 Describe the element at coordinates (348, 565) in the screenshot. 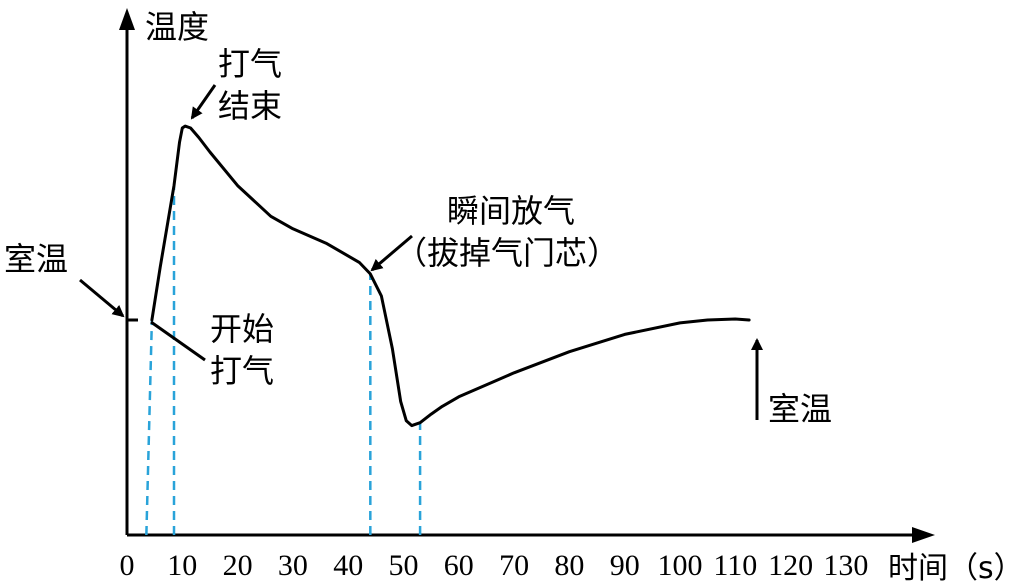

I see `x-tick-label: 40` at that location.